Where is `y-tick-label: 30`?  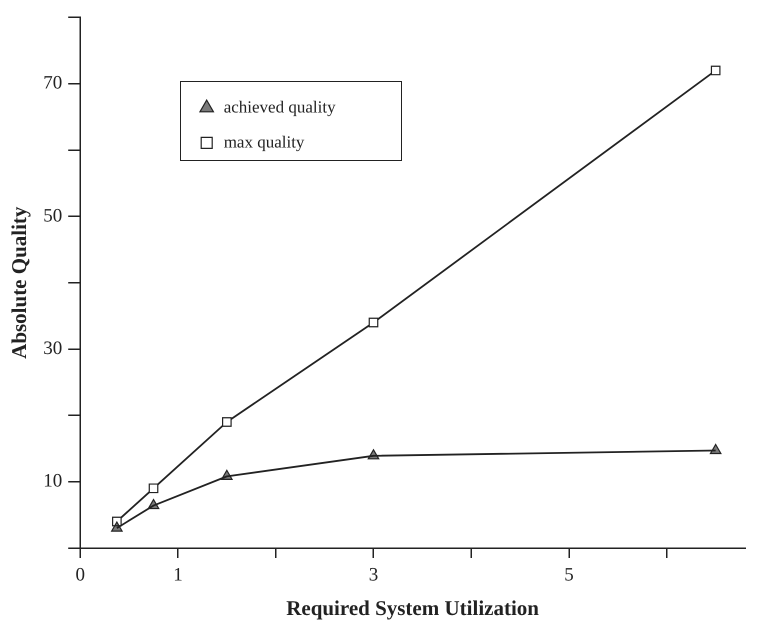
y-tick-label: 30 is located at coordinates (52, 349).